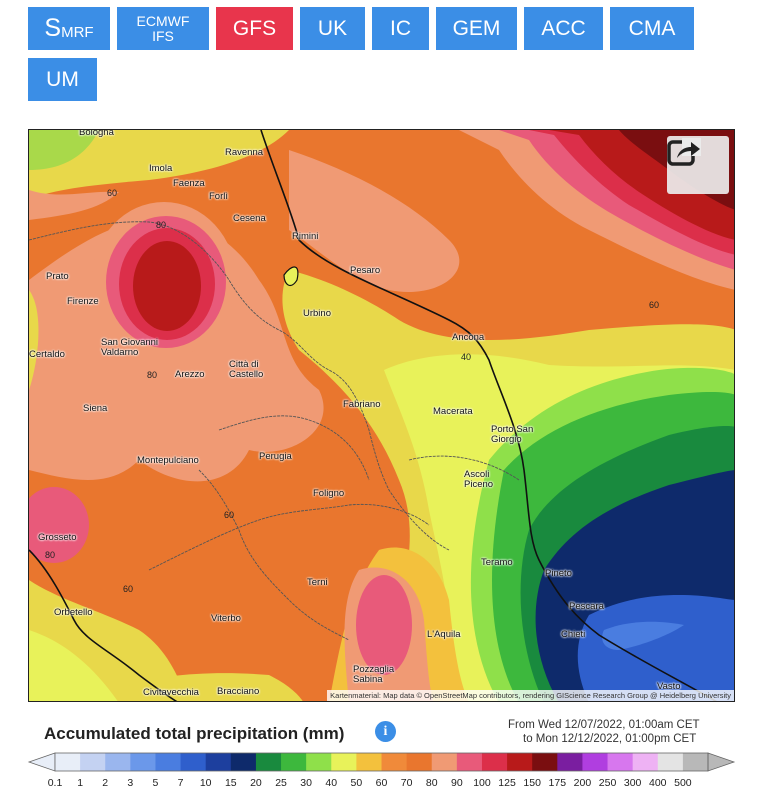  Describe the element at coordinates (558, 573) in the screenshot. I see `city-label: Pineto` at that location.